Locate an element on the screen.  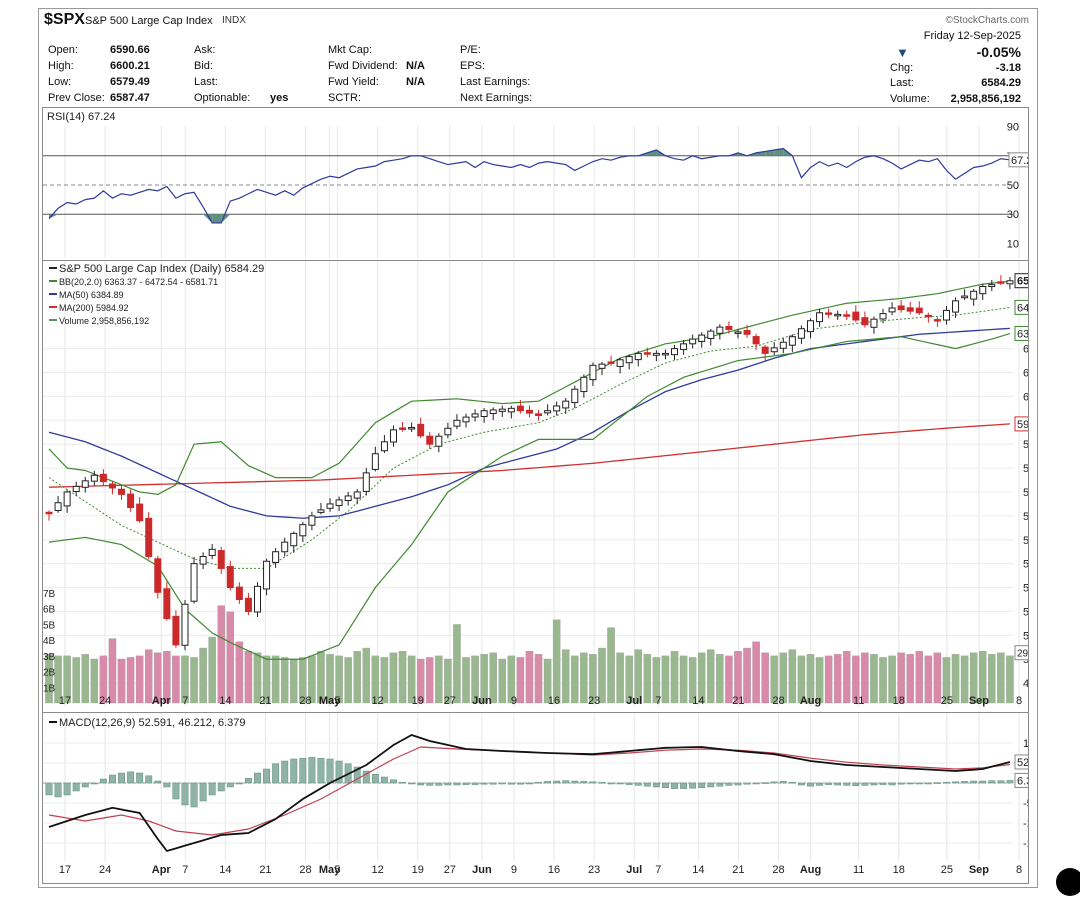
prev-close-value: 6587.47 is located at coordinates (130, 98).